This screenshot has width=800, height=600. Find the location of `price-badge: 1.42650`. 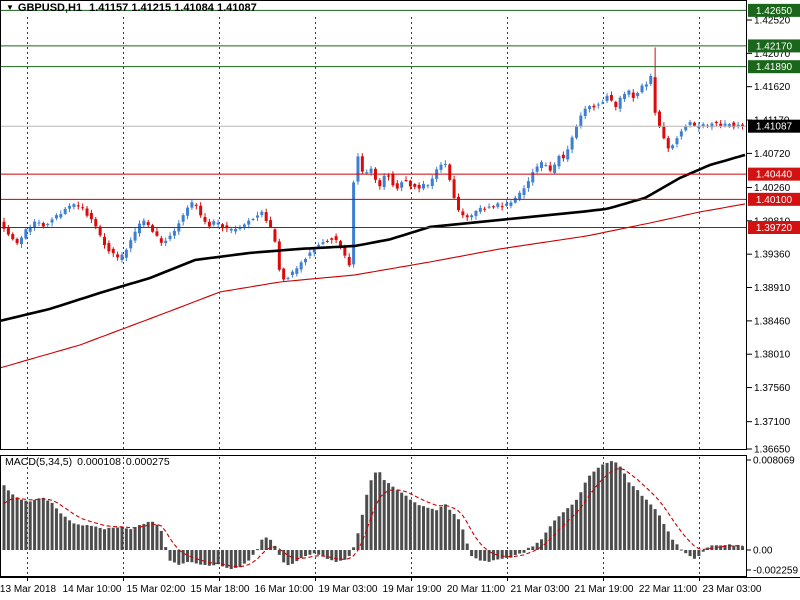

price-badge: 1.42650 is located at coordinates (774, 10).